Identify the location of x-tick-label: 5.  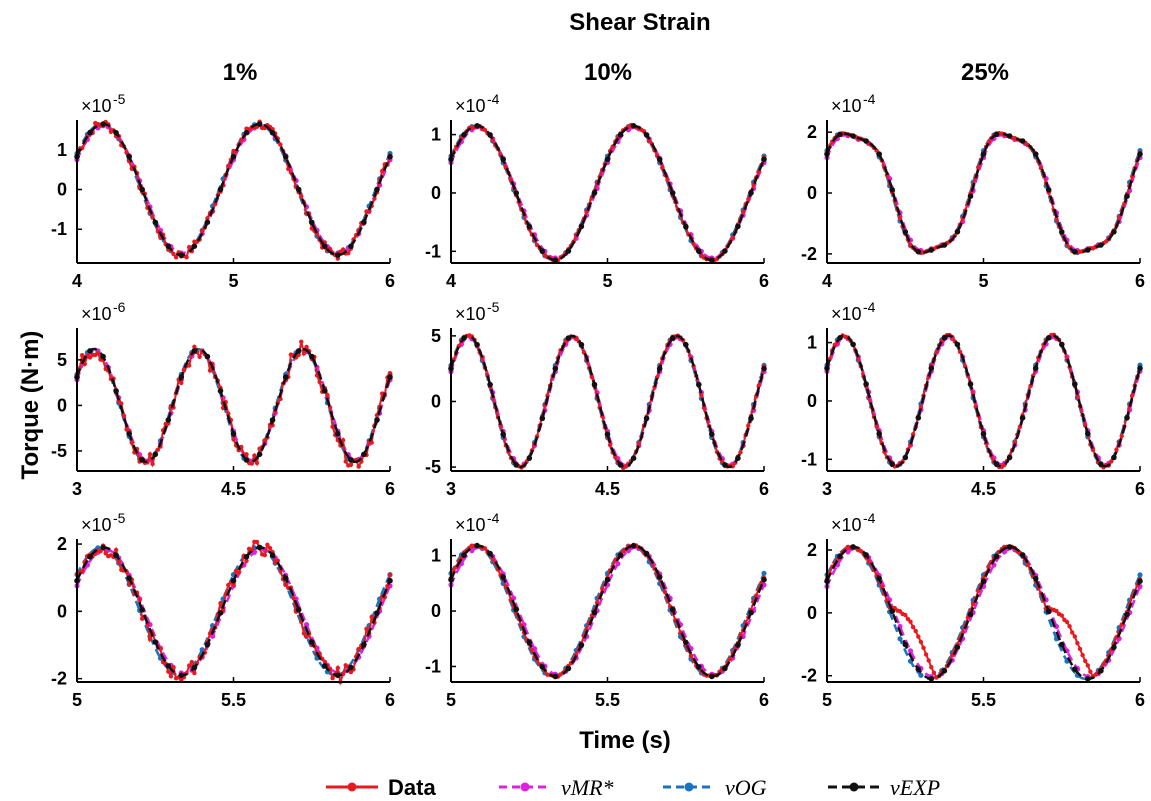
(451, 700).